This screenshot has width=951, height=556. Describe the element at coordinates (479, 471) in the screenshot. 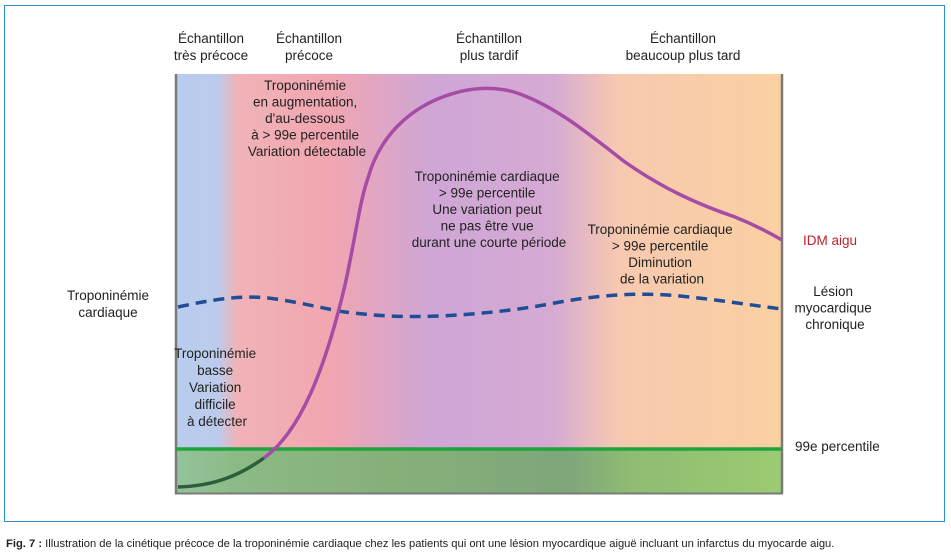

I see `below-threshold-band` at that location.